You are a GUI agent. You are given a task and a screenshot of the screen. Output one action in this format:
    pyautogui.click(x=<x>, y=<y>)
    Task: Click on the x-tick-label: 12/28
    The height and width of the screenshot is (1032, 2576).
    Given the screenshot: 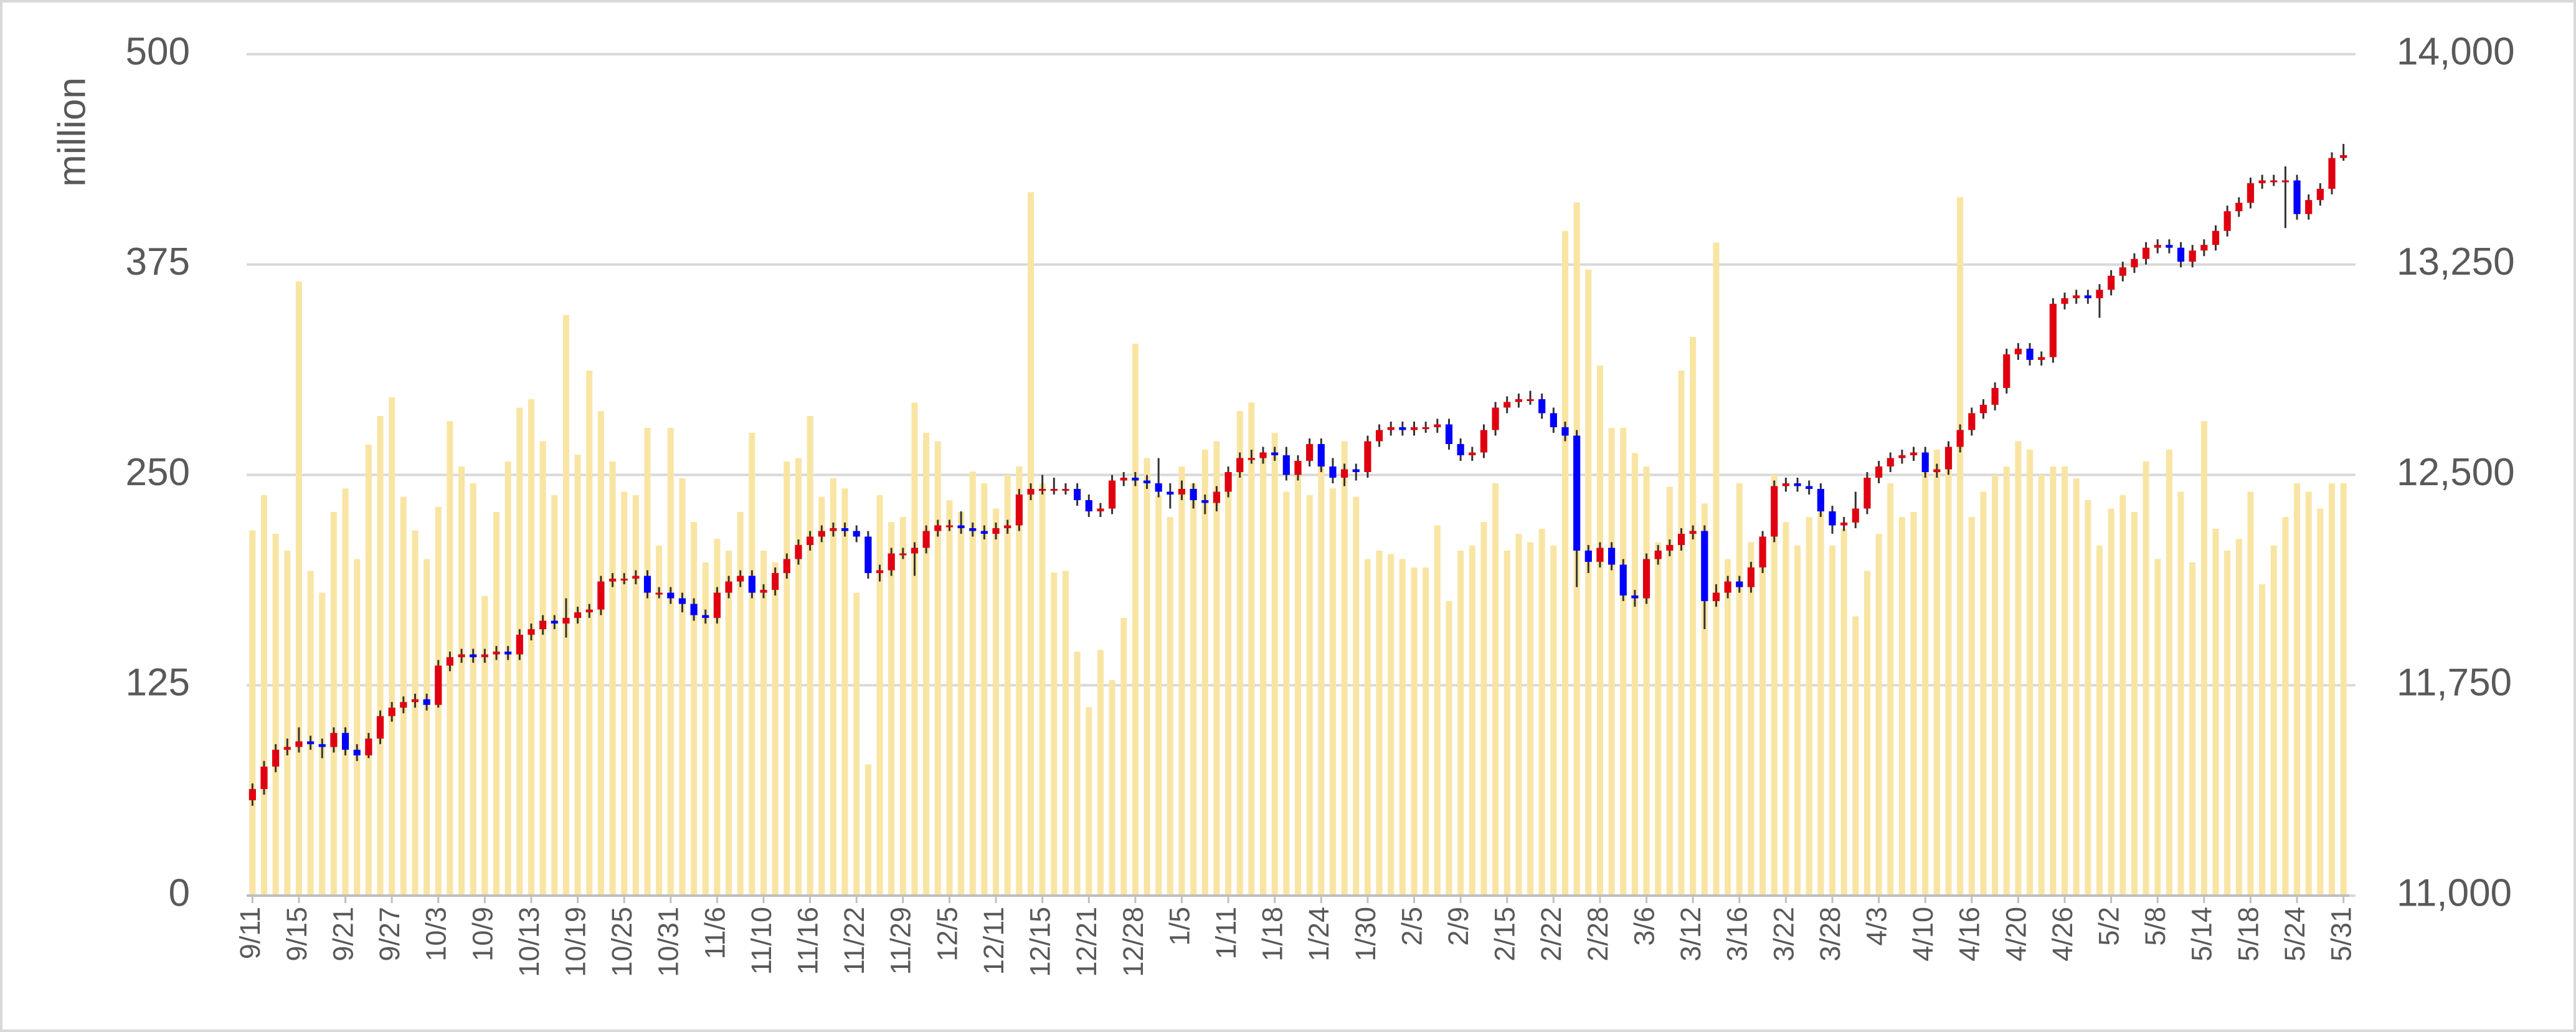 What is the action you would take?
    pyautogui.click(x=1133, y=942)
    